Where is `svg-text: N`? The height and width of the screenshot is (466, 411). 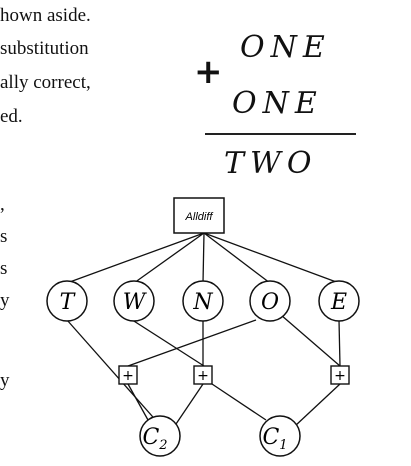 svg-text: N is located at coordinates (202, 302).